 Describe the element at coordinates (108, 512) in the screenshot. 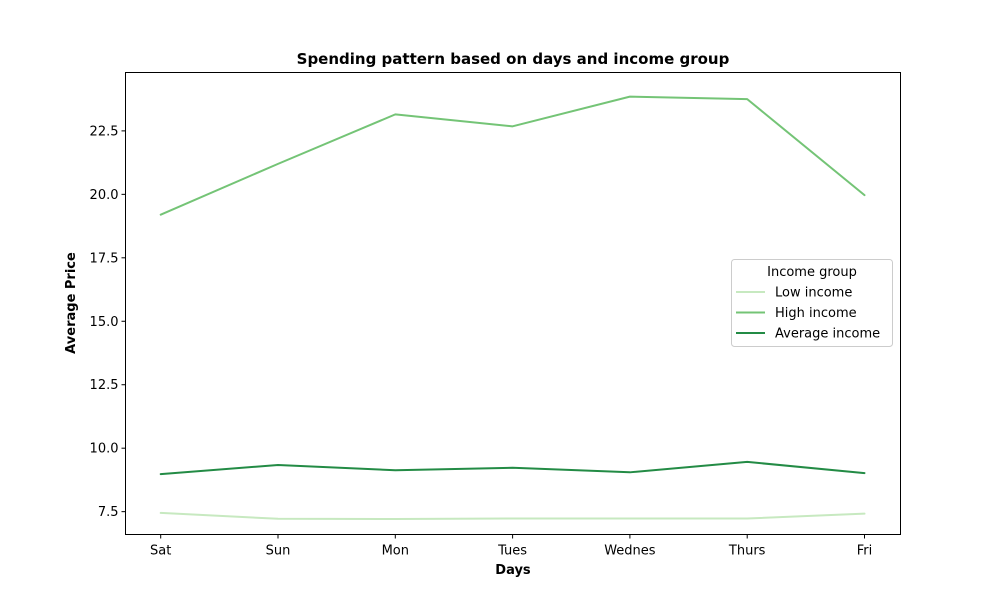

I see `y-tick-label: 7.5` at that location.